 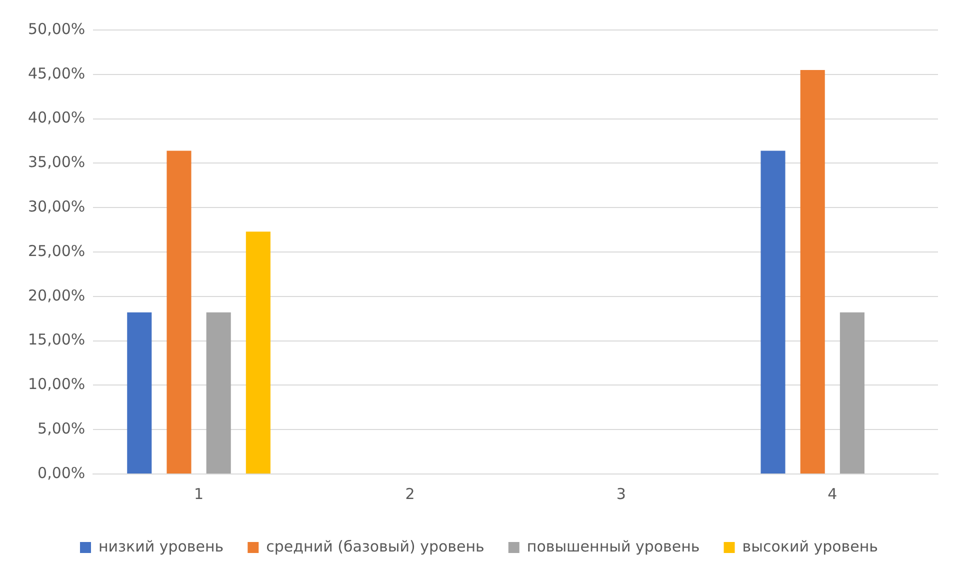 I want to click on x-tick-label: 1, so click(x=199, y=493).